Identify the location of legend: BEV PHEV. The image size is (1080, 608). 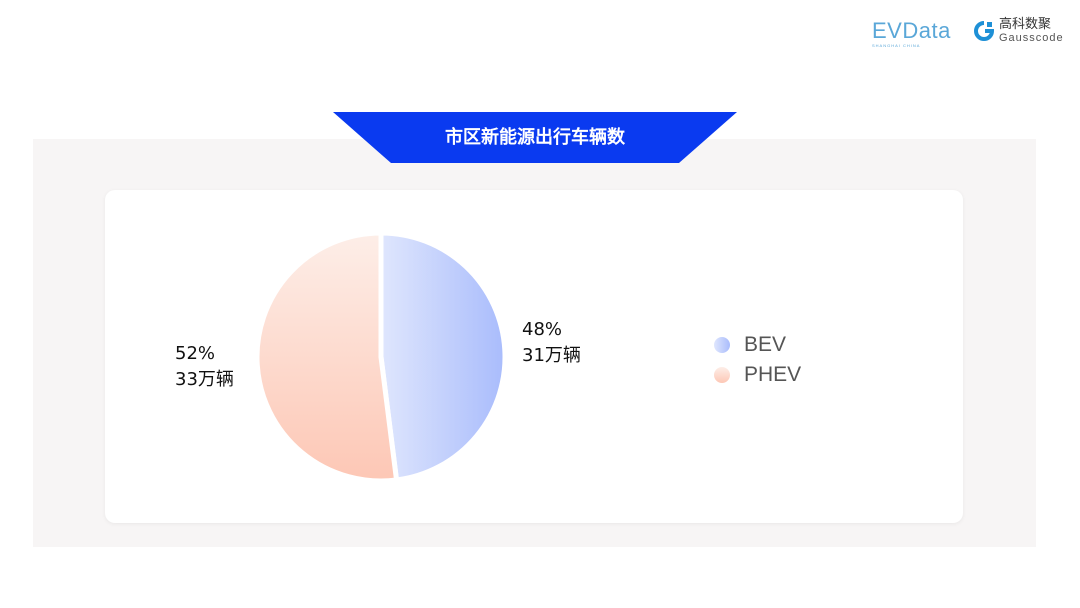
(757, 360).